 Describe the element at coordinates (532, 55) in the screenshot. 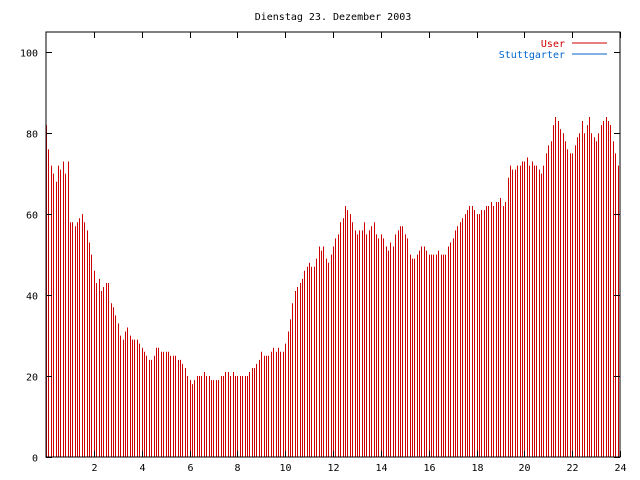

I see `legend-label-stuttgarter: Stuttgarter` at that location.